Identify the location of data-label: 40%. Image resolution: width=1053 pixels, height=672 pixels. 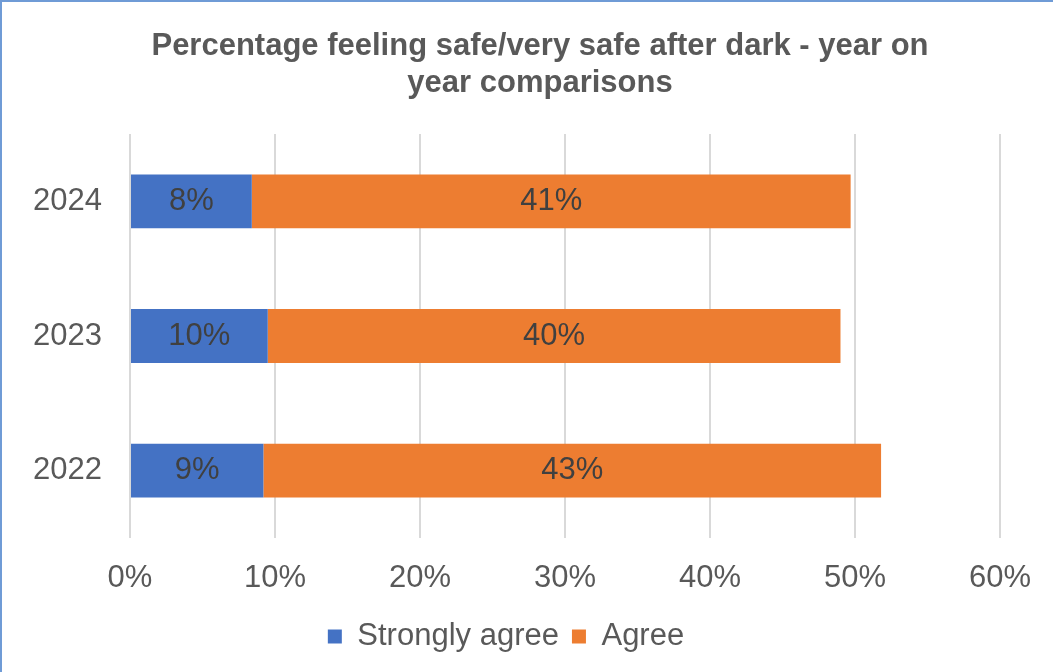
(554, 334).